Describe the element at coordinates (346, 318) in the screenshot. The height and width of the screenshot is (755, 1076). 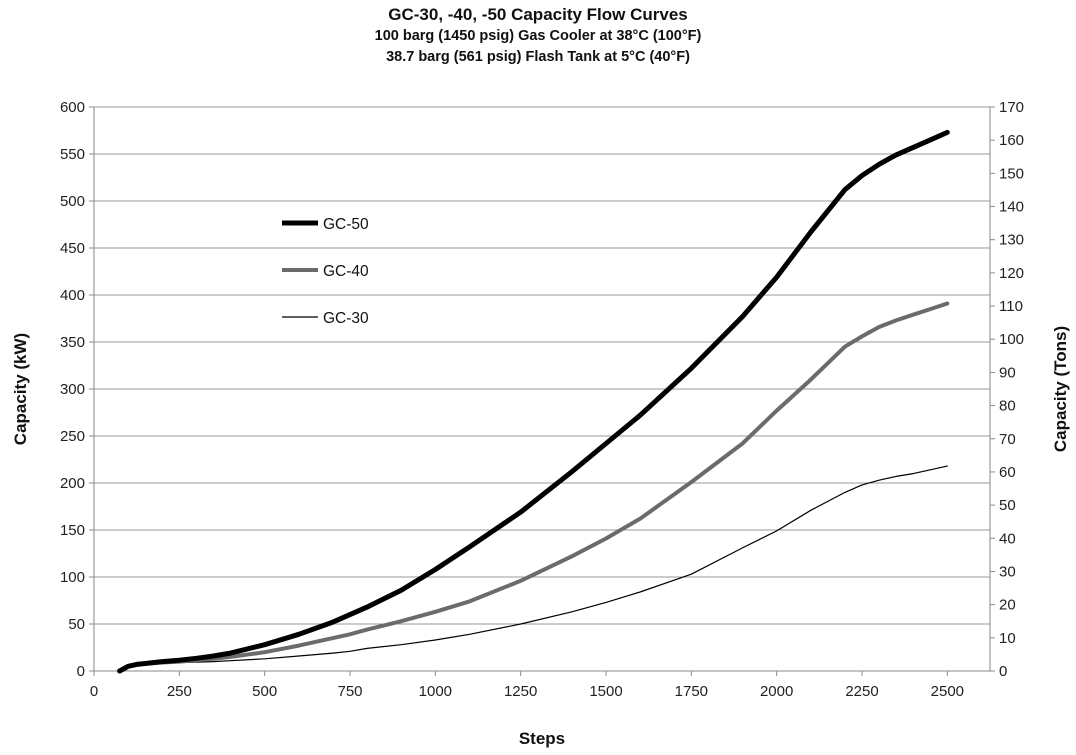
I see `legend-label-gc-30: GC-30` at that location.